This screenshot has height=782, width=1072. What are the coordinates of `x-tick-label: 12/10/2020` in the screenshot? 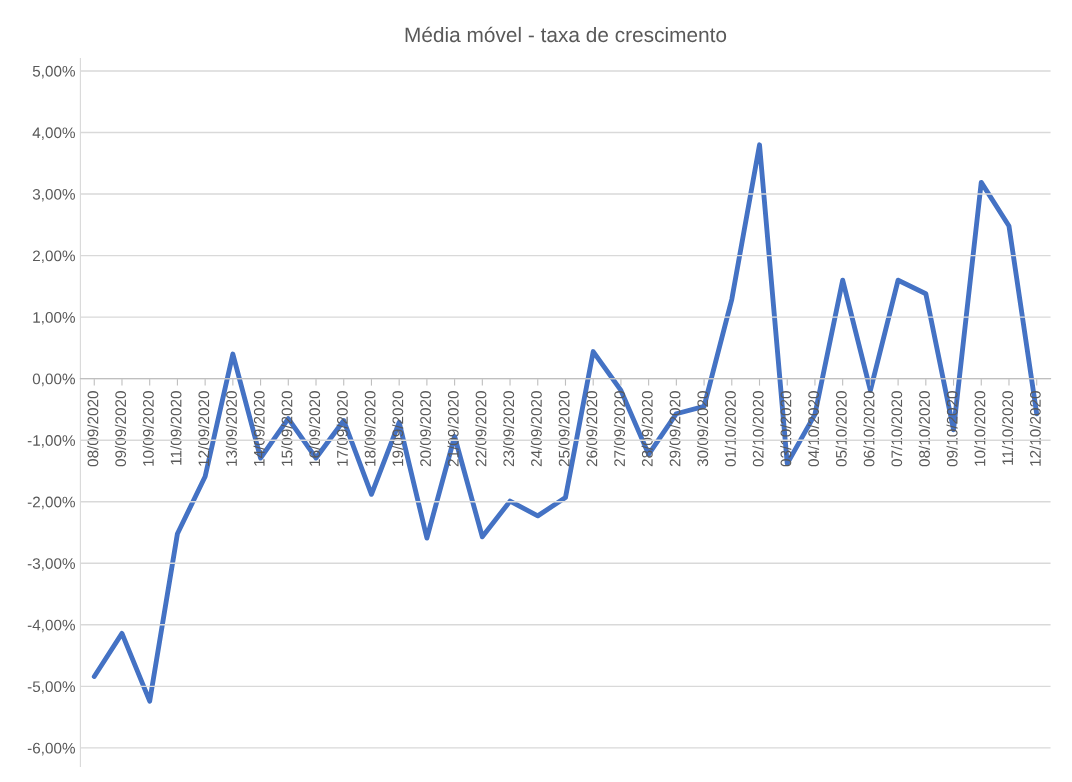 It's located at (1035, 428).